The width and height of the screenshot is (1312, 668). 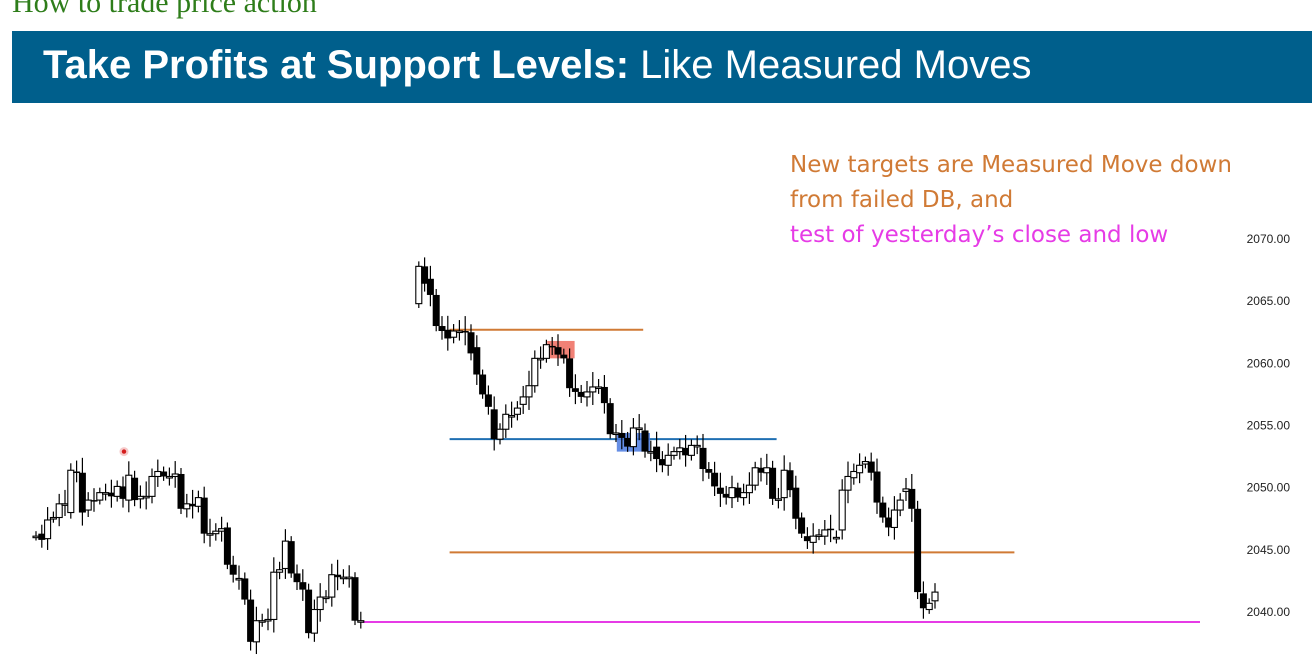 What do you see at coordinates (336, 65) in the screenshot?
I see `slide-title-bold: Take Profits at Support Levels:` at bounding box center [336, 65].